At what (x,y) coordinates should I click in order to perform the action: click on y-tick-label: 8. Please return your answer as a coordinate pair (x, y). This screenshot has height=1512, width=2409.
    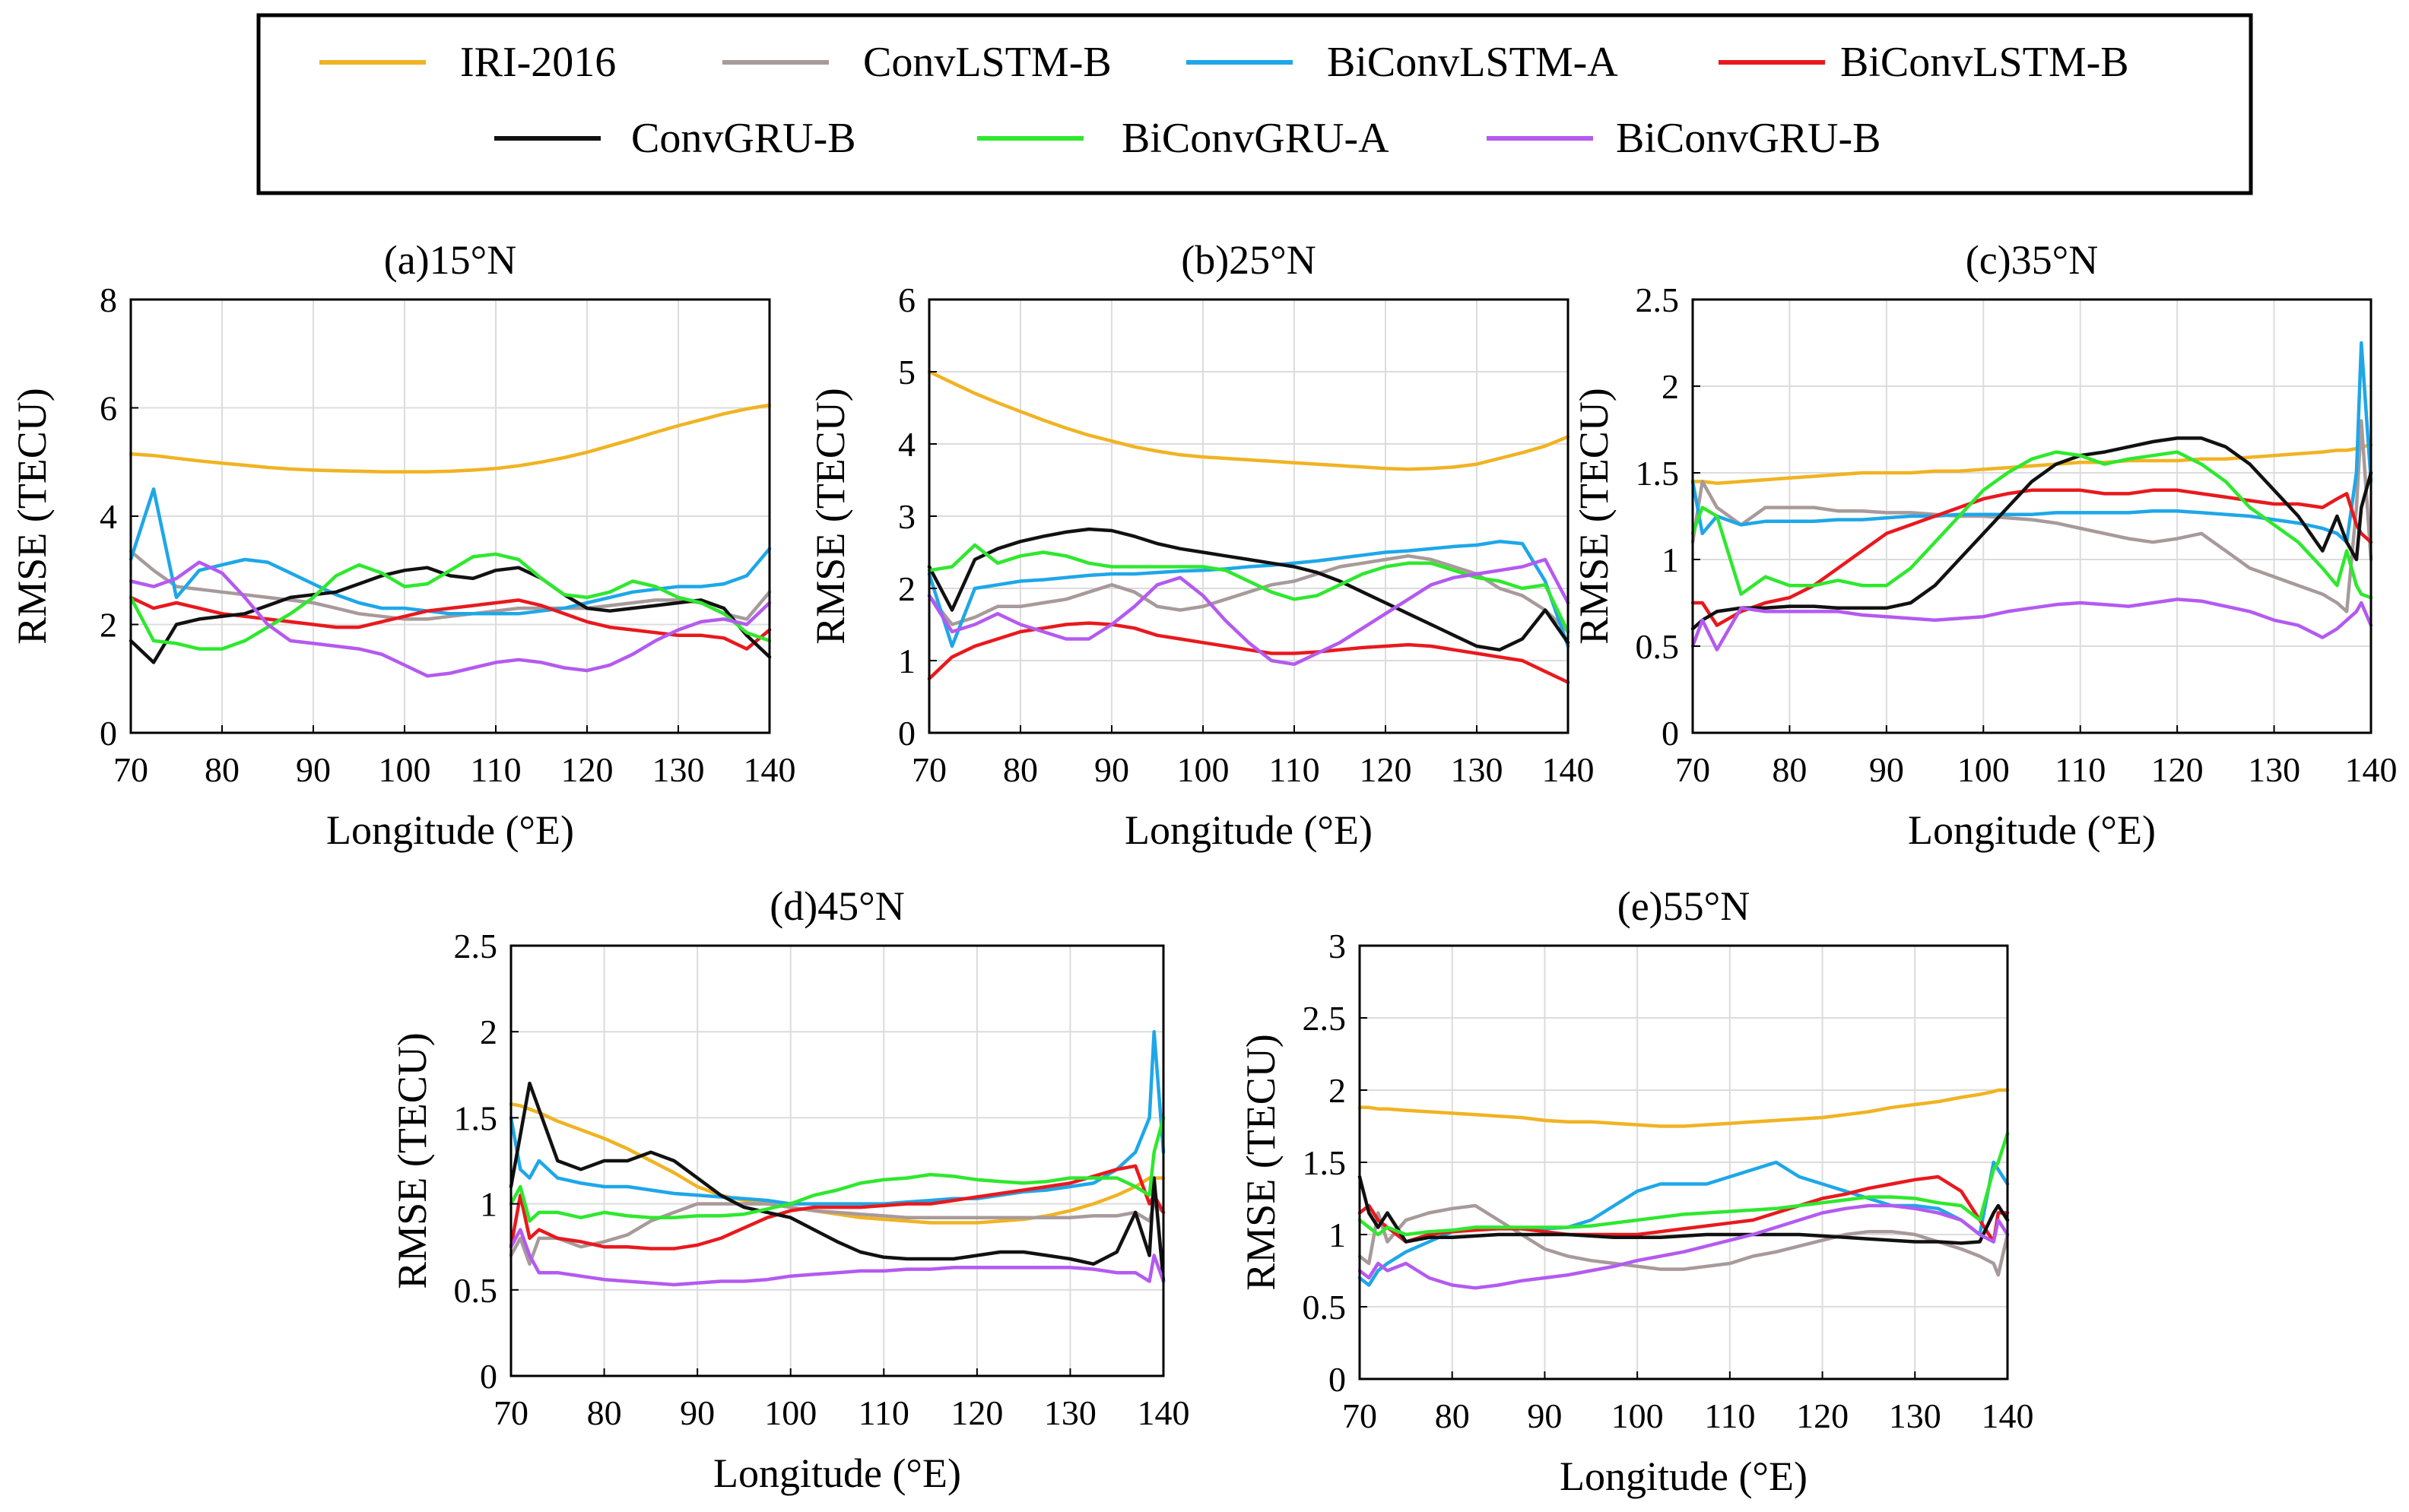
    Looking at the image, I should click on (108, 300).